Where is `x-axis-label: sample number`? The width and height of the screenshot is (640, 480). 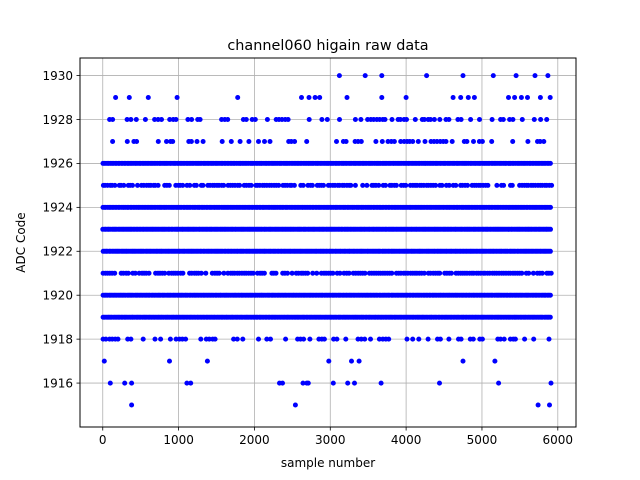 x-axis-label: sample number is located at coordinates (328, 463).